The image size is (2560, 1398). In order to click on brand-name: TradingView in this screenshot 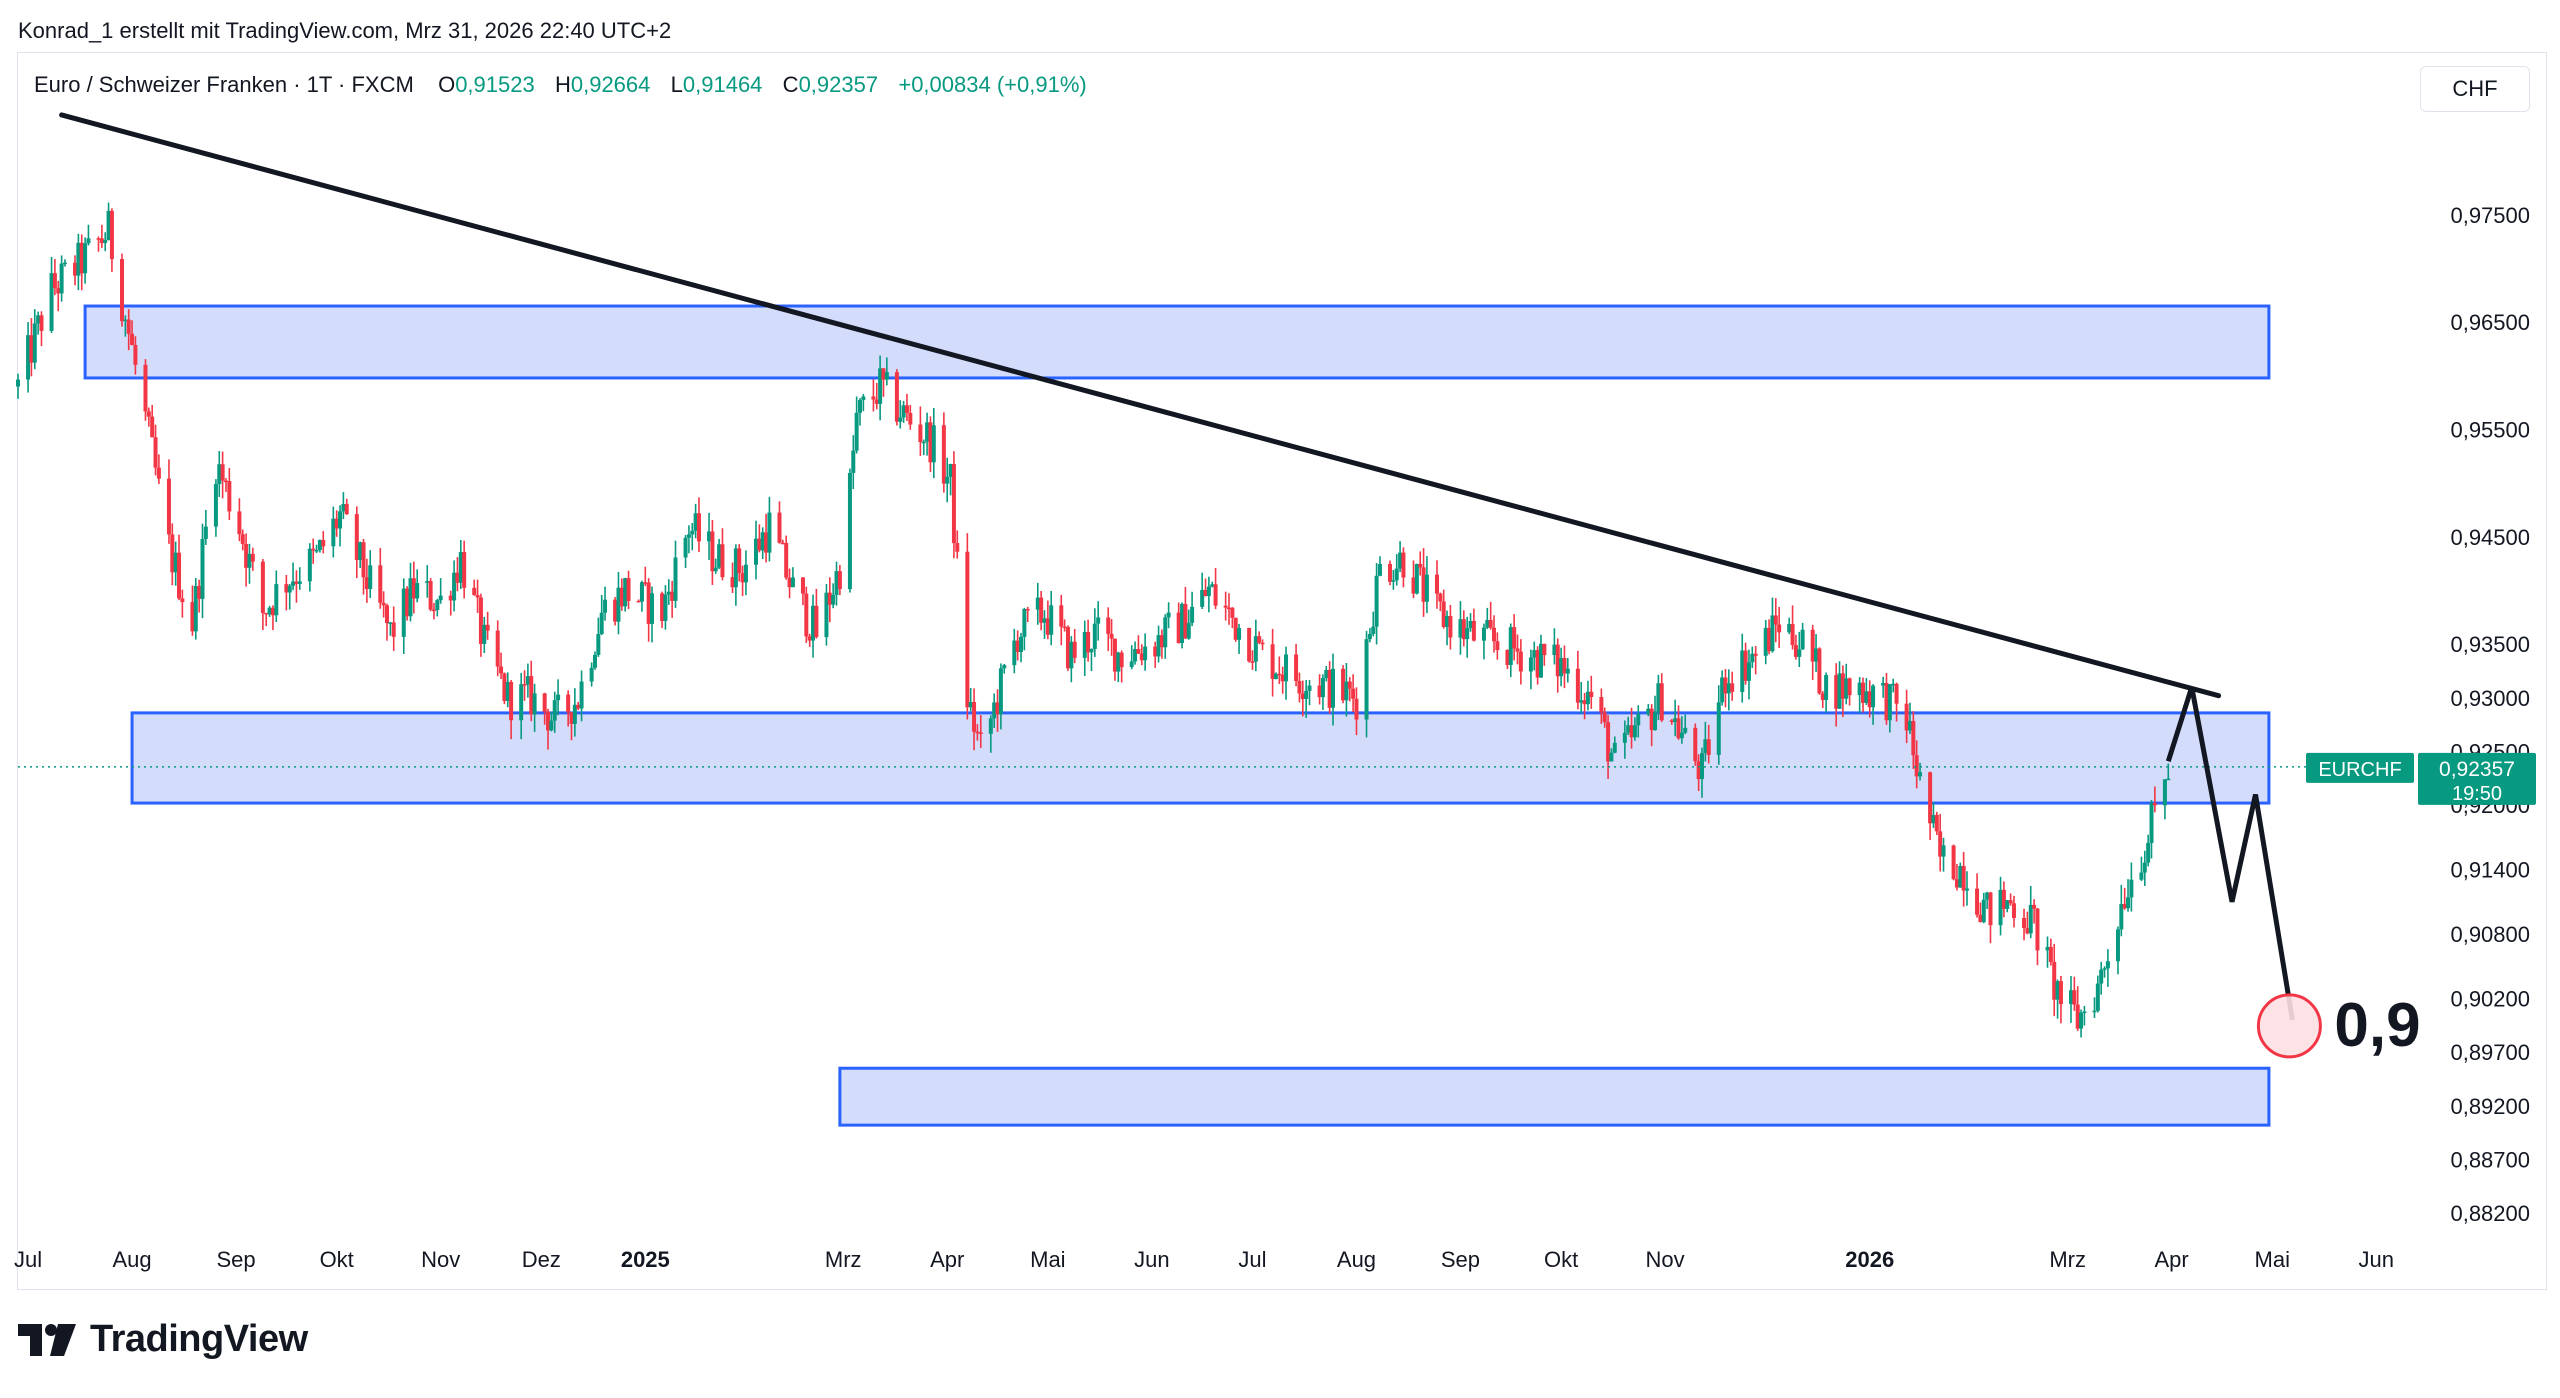, I will do `click(199, 1339)`.